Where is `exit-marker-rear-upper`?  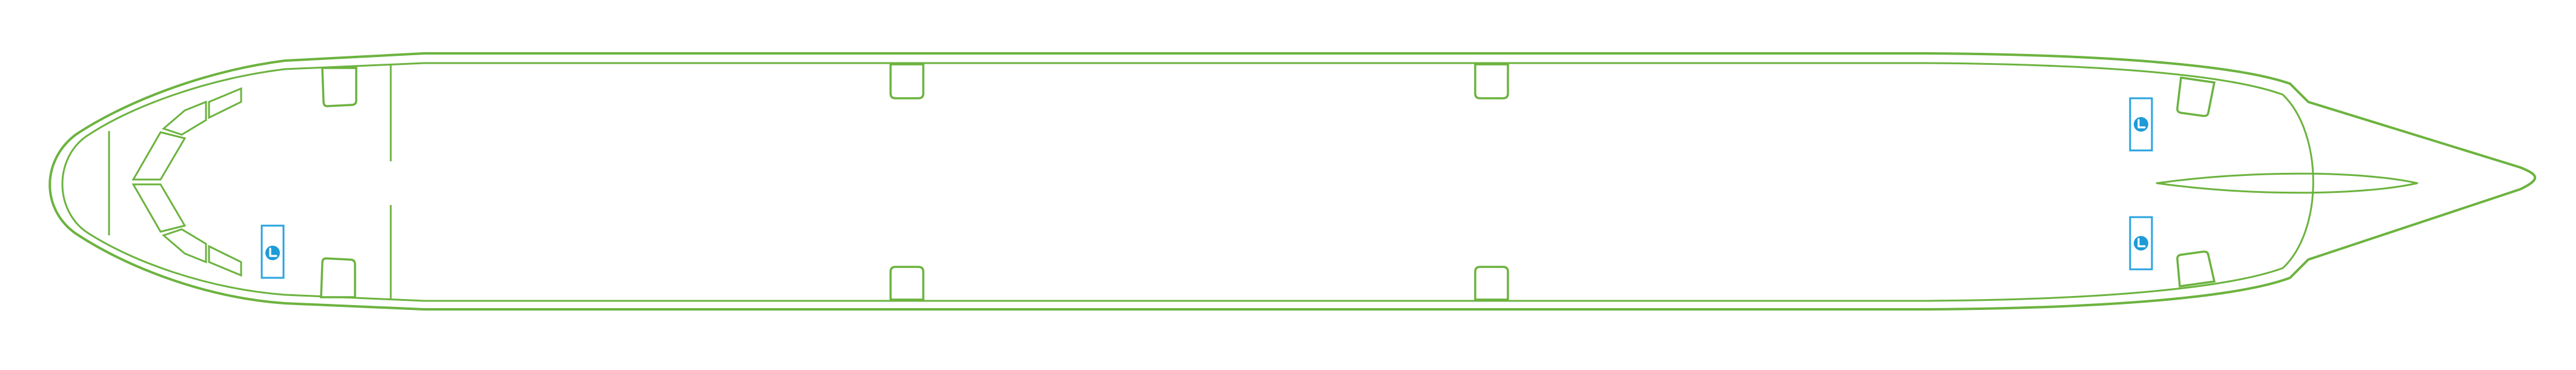 exit-marker-rear-upper is located at coordinates (2141, 125).